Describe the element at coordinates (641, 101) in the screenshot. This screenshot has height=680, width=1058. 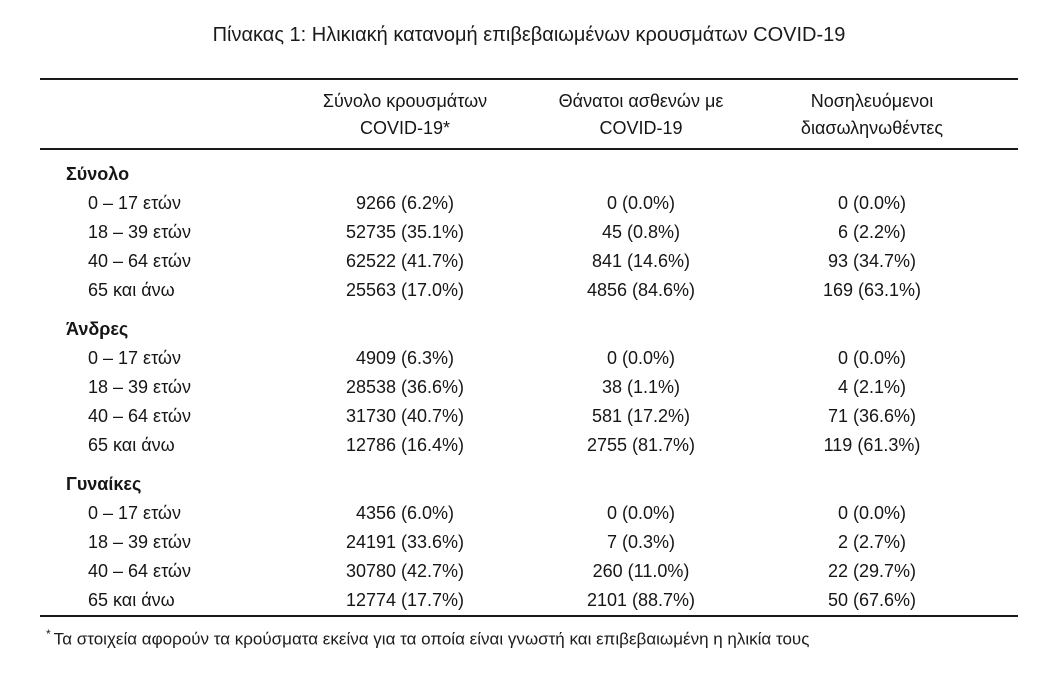
I see `header-deaths-line1: Θάνατοι ασθενών με` at that location.